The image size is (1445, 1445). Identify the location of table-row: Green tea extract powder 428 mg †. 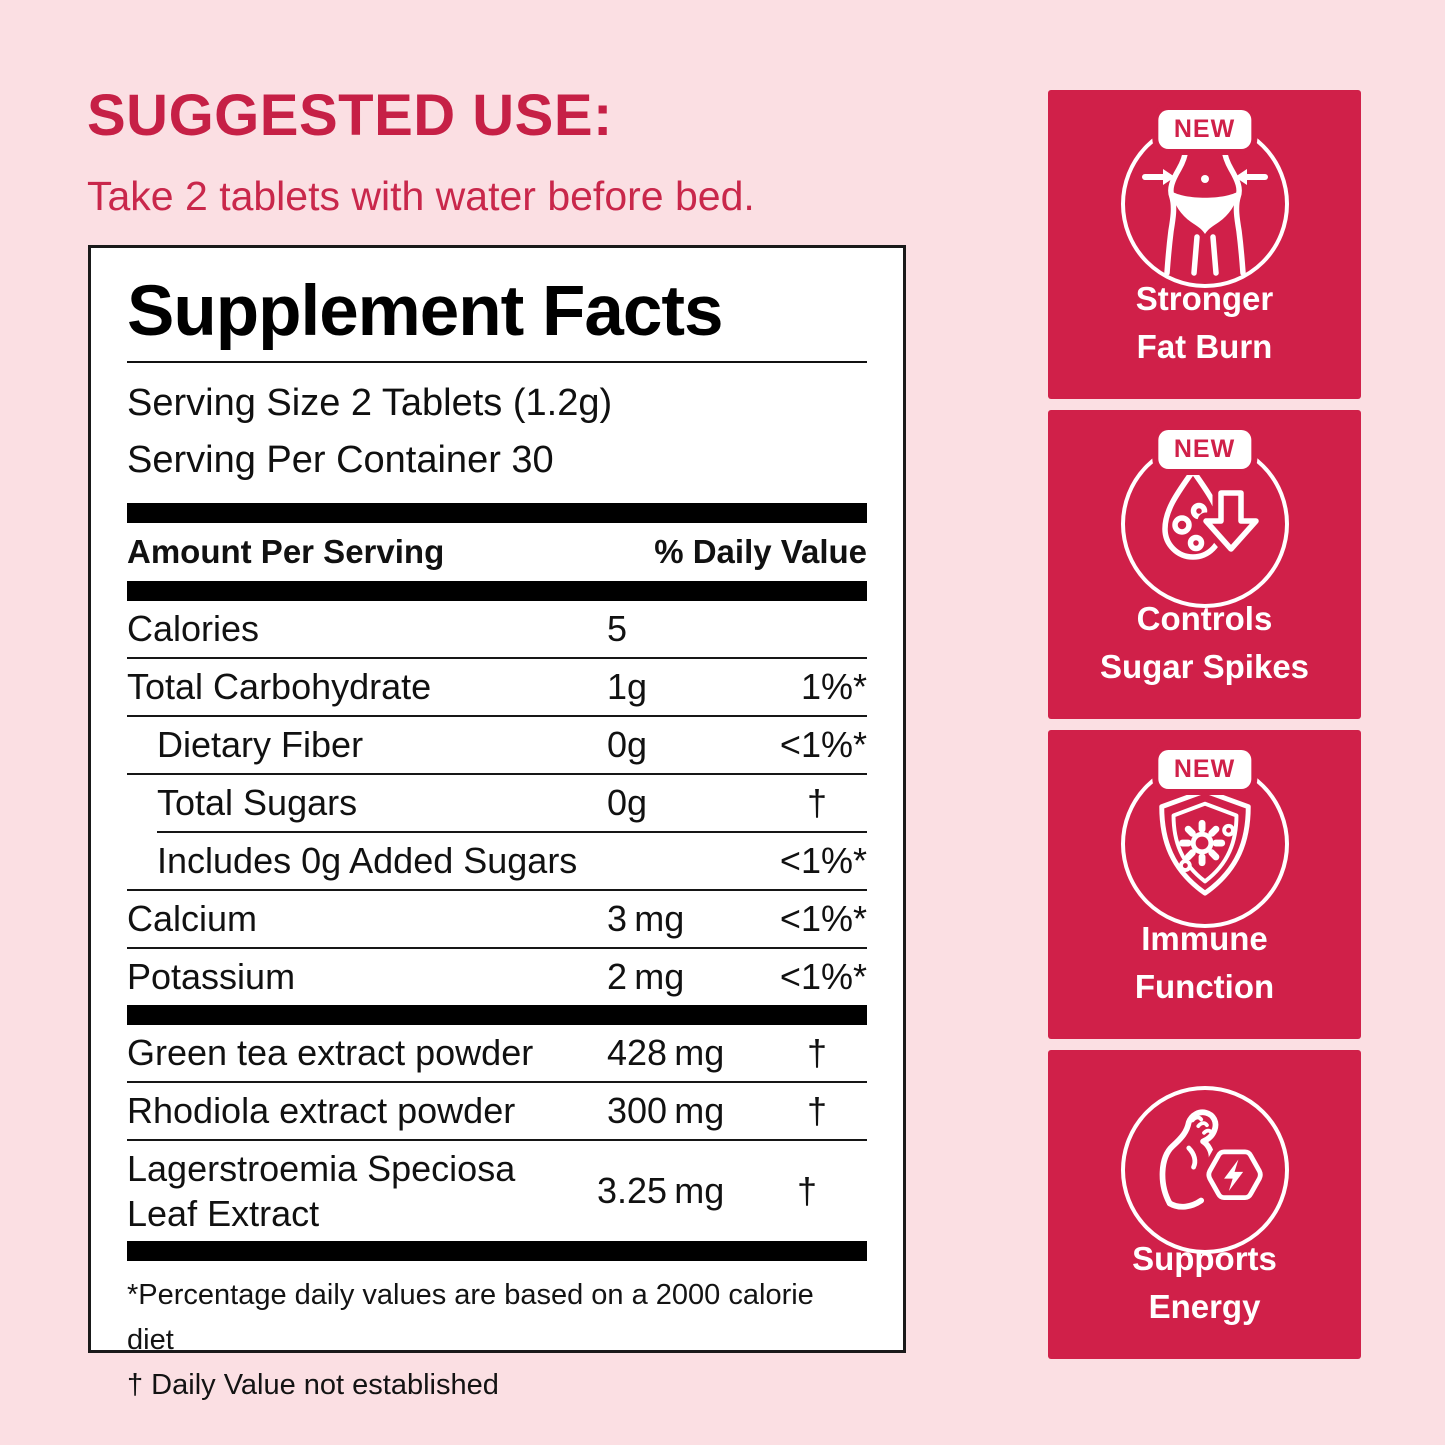
(497, 1053).